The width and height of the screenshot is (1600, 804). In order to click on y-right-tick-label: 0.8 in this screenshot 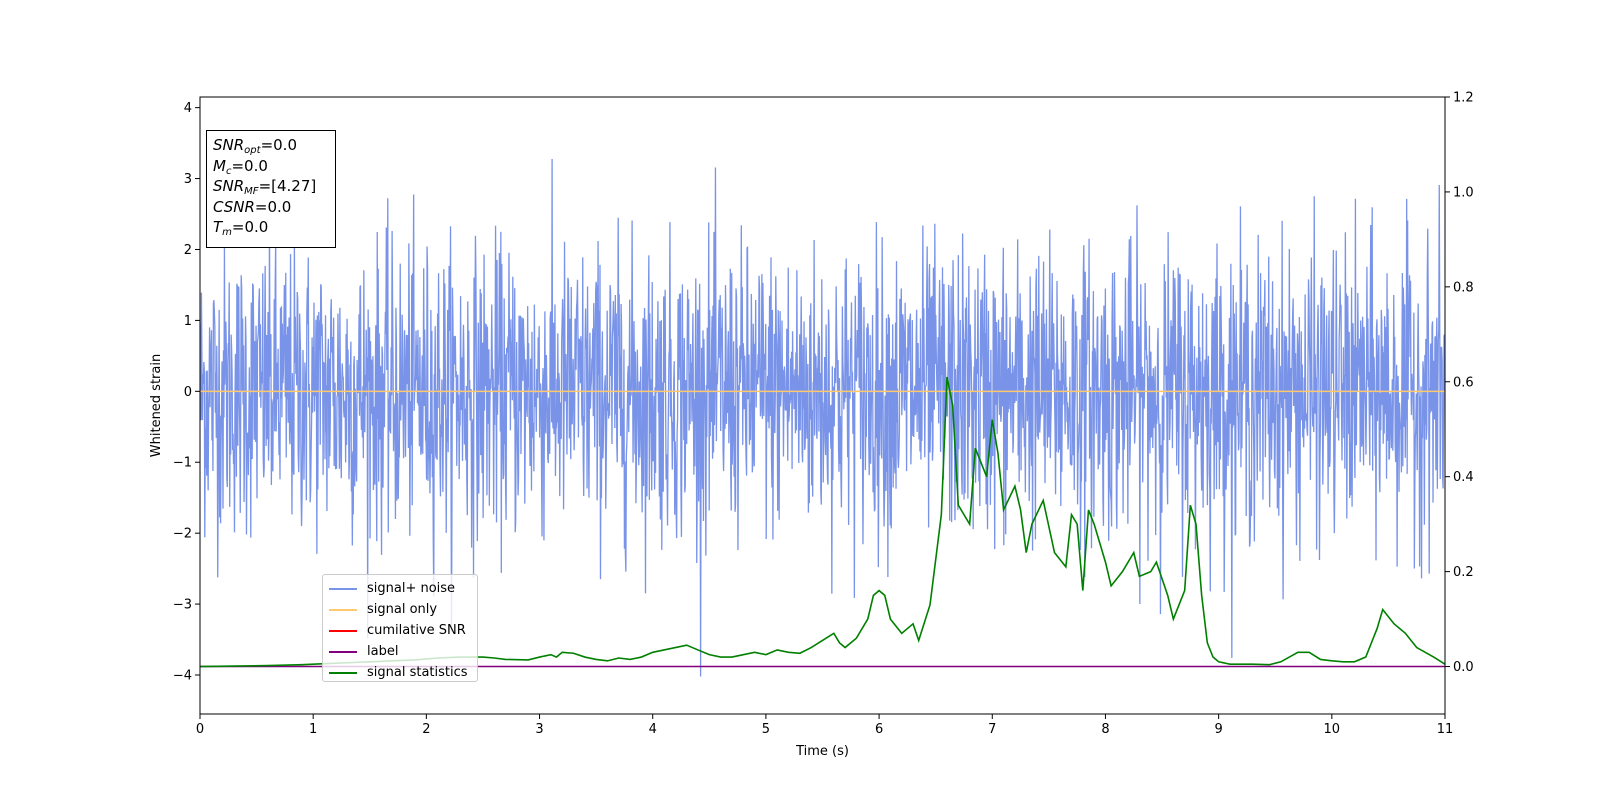, I will do `click(1463, 287)`.